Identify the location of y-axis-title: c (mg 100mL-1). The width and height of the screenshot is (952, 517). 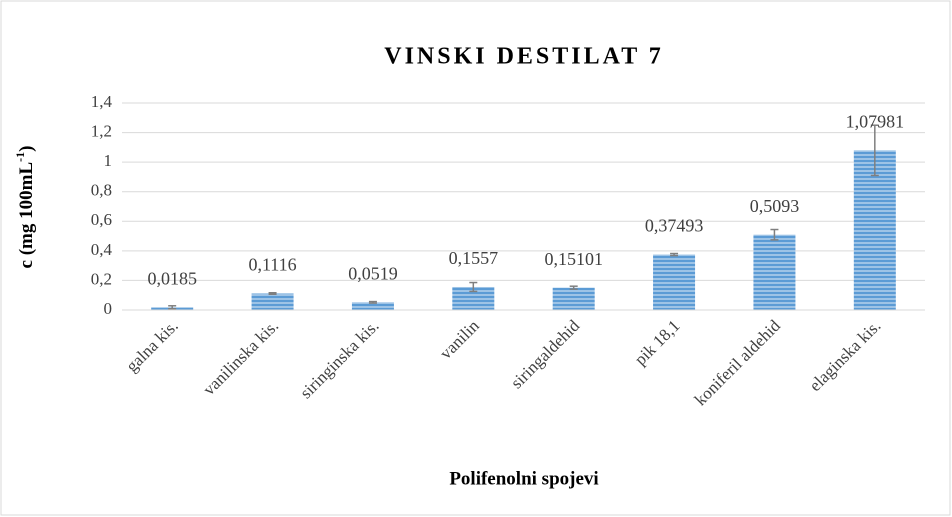
(25, 207).